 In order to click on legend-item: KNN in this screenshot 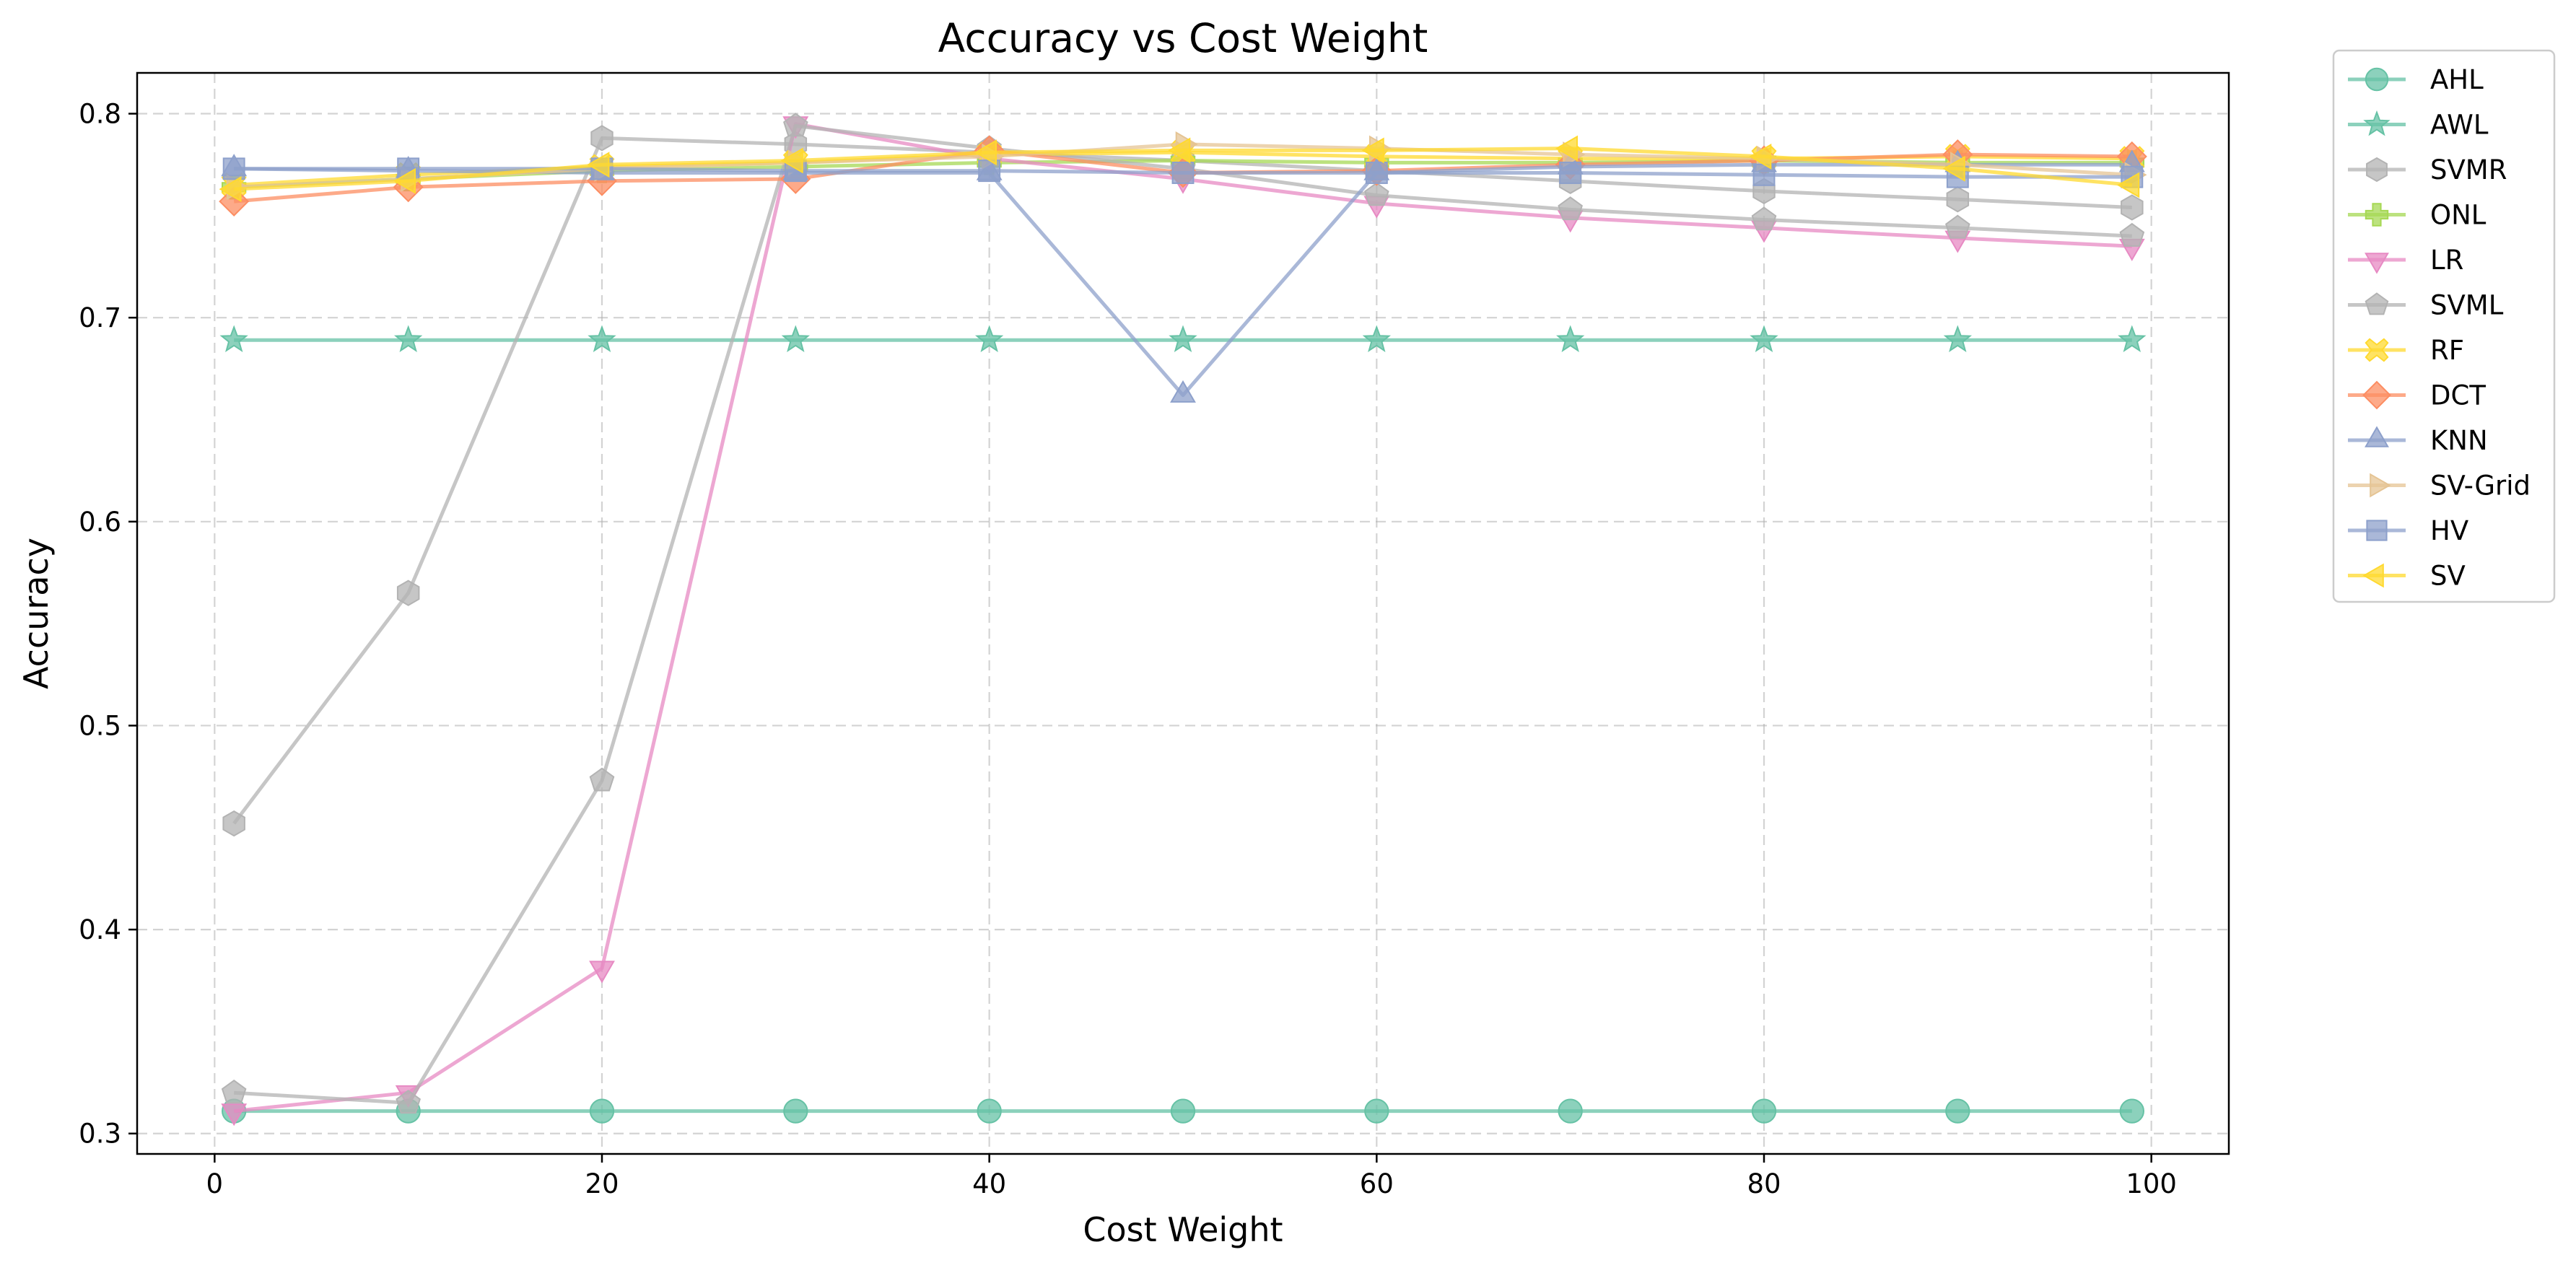, I will do `click(2418, 440)`.